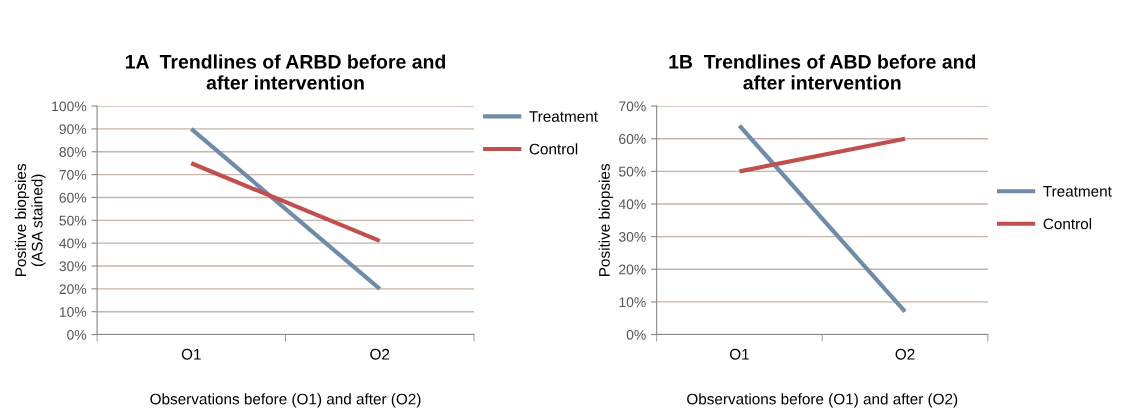 The image size is (1142, 408). Describe the element at coordinates (30, 219) in the screenshot. I see `y-axis-title: Positive biopsies (ASA stained)` at that location.